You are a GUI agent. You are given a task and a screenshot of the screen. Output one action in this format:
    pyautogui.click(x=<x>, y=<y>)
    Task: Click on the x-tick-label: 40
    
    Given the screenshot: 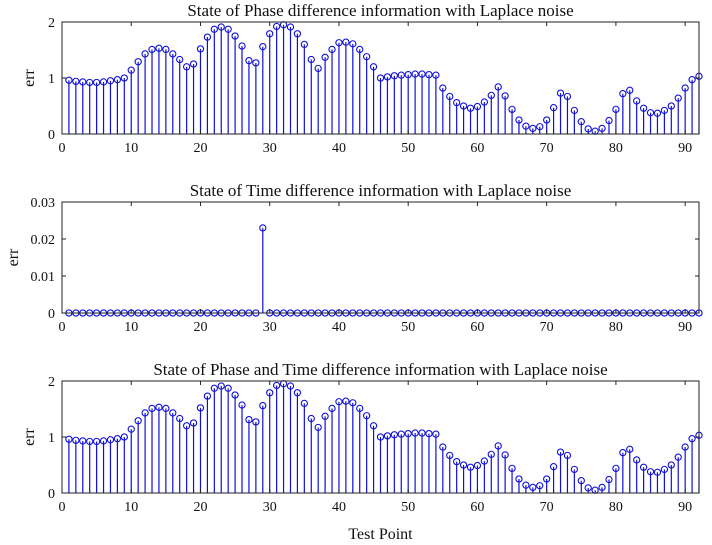 What is the action you would take?
    pyautogui.click(x=339, y=507)
    